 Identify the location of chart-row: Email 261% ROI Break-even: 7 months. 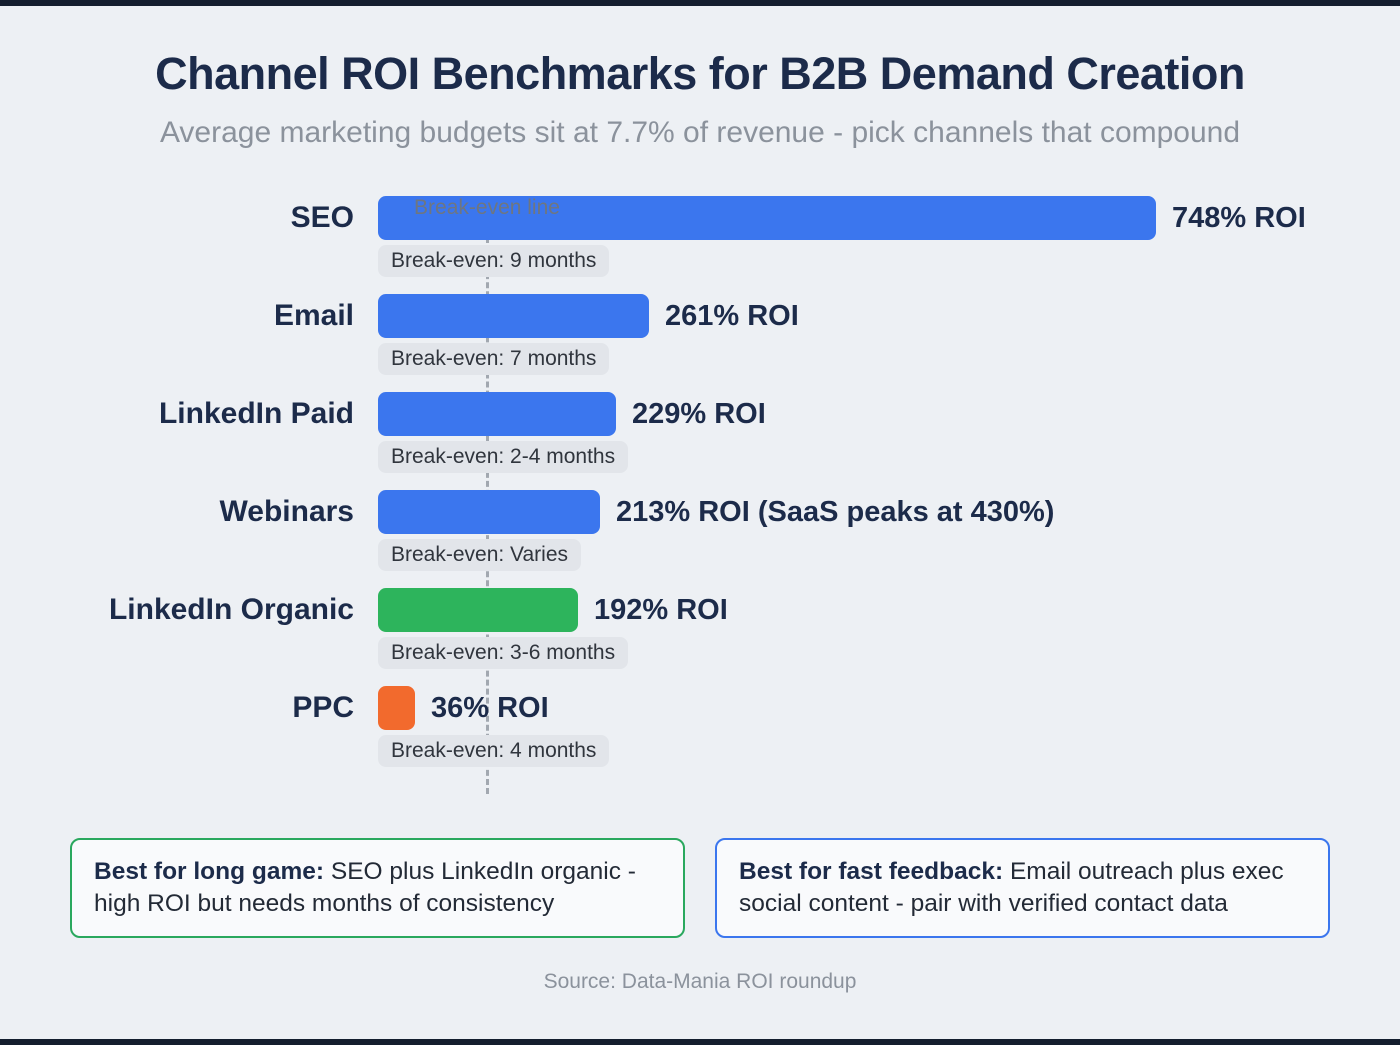
(700, 334).